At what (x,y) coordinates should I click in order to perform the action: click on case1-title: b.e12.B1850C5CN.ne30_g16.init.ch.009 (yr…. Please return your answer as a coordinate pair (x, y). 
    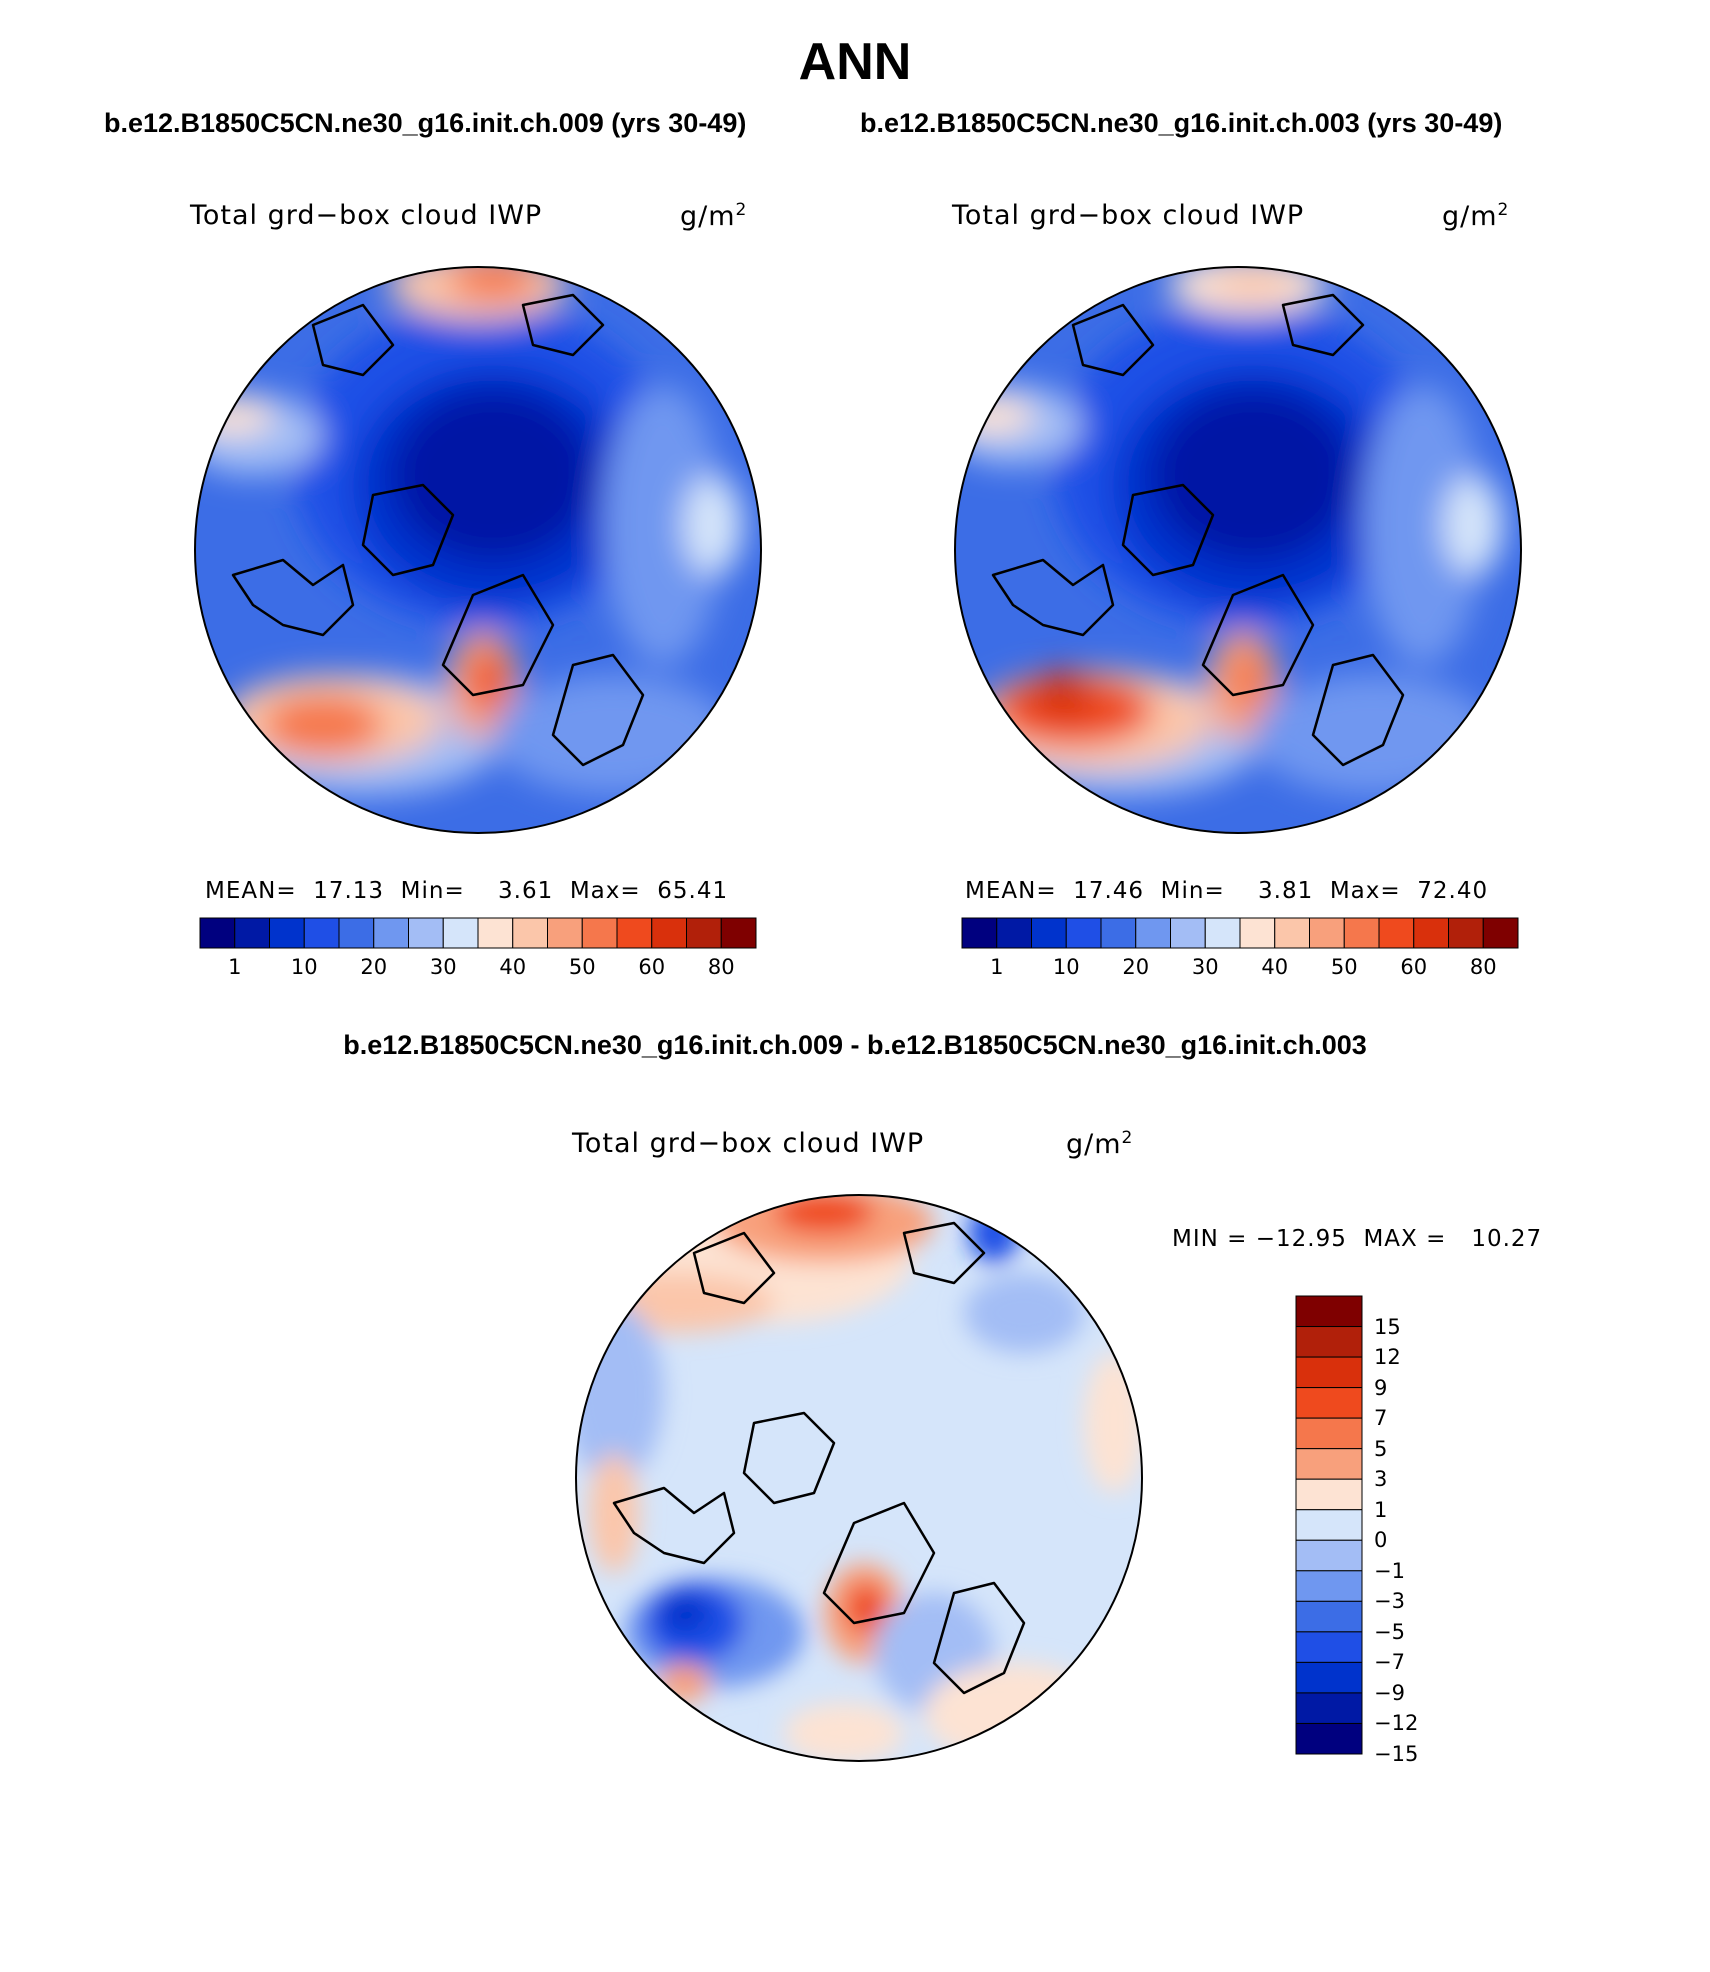
    Looking at the image, I should click on (425, 123).